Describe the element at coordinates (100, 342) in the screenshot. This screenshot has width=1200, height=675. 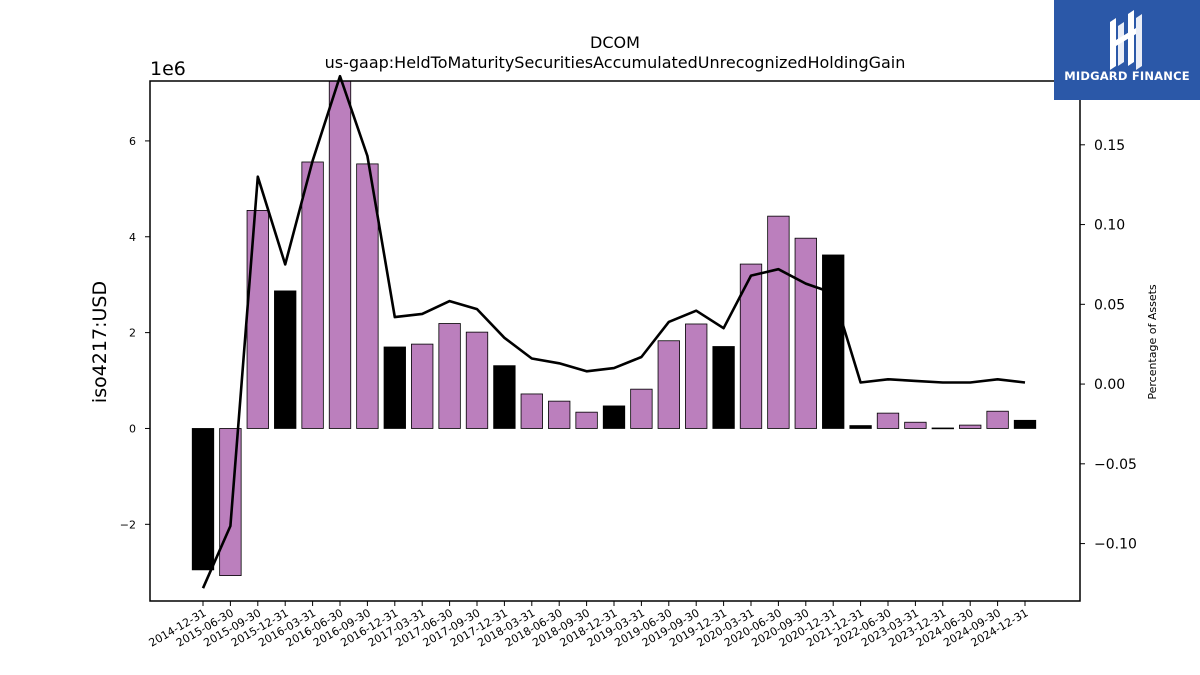
I see `y-axis-label: iso4217:USD` at that location.